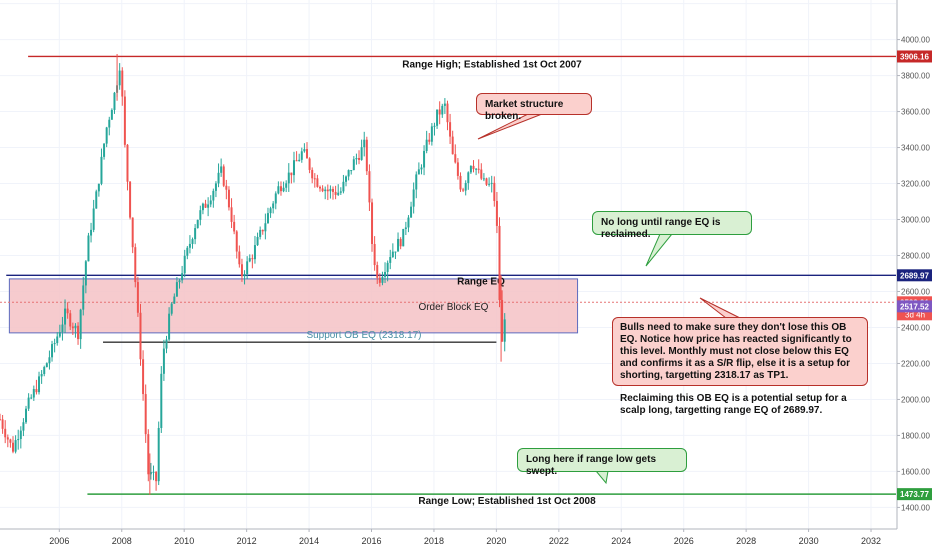  What do you see at coordinates (915, 148) in the screenshot?
I see `price-tick-label: 3400.00` at bounding box center [915, 148].